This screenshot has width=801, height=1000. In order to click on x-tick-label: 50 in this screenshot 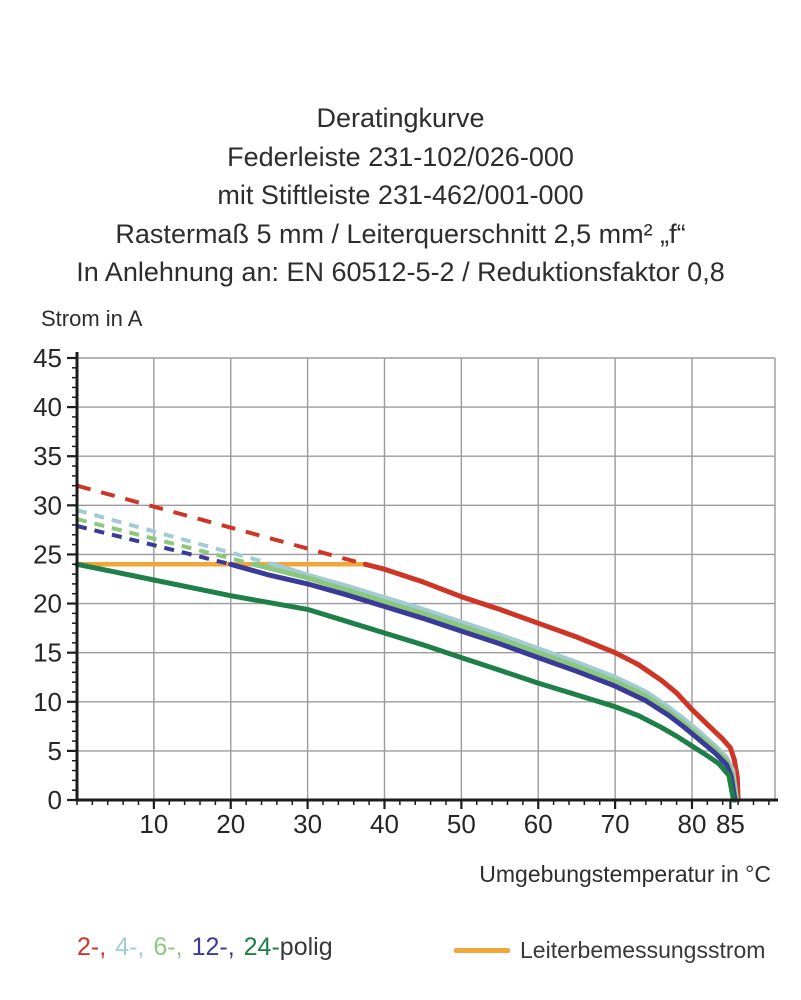, I will do `click(461, 824)`.